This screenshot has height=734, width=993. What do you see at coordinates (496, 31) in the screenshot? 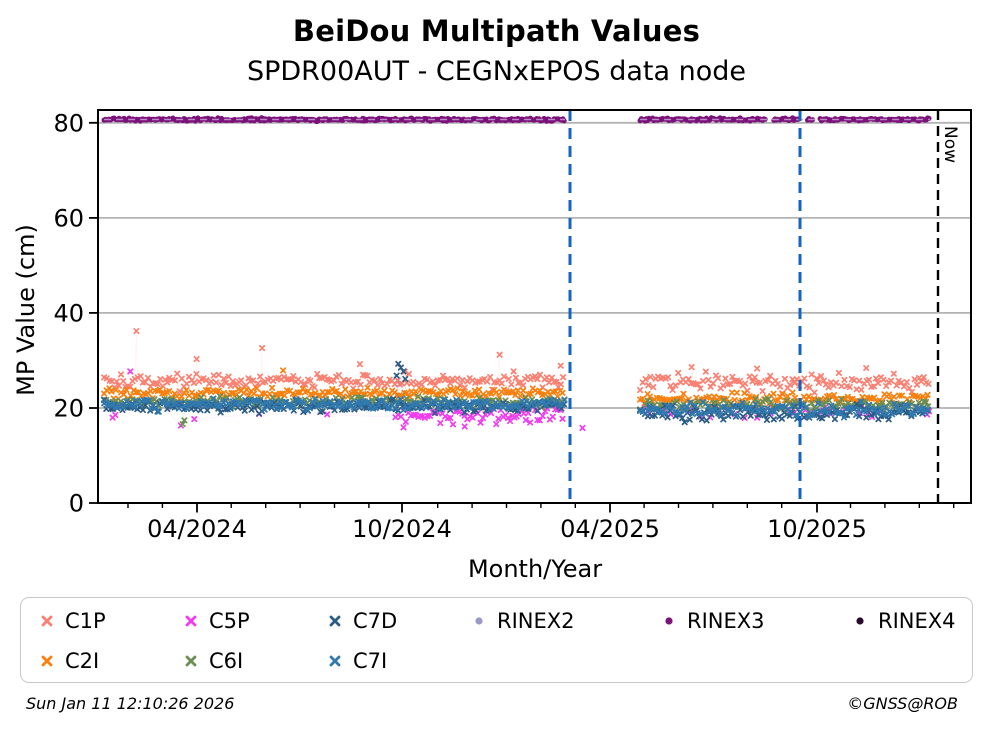
I see `chart-title: BeiDou Multipath Values` at bounding box center [496, 31].